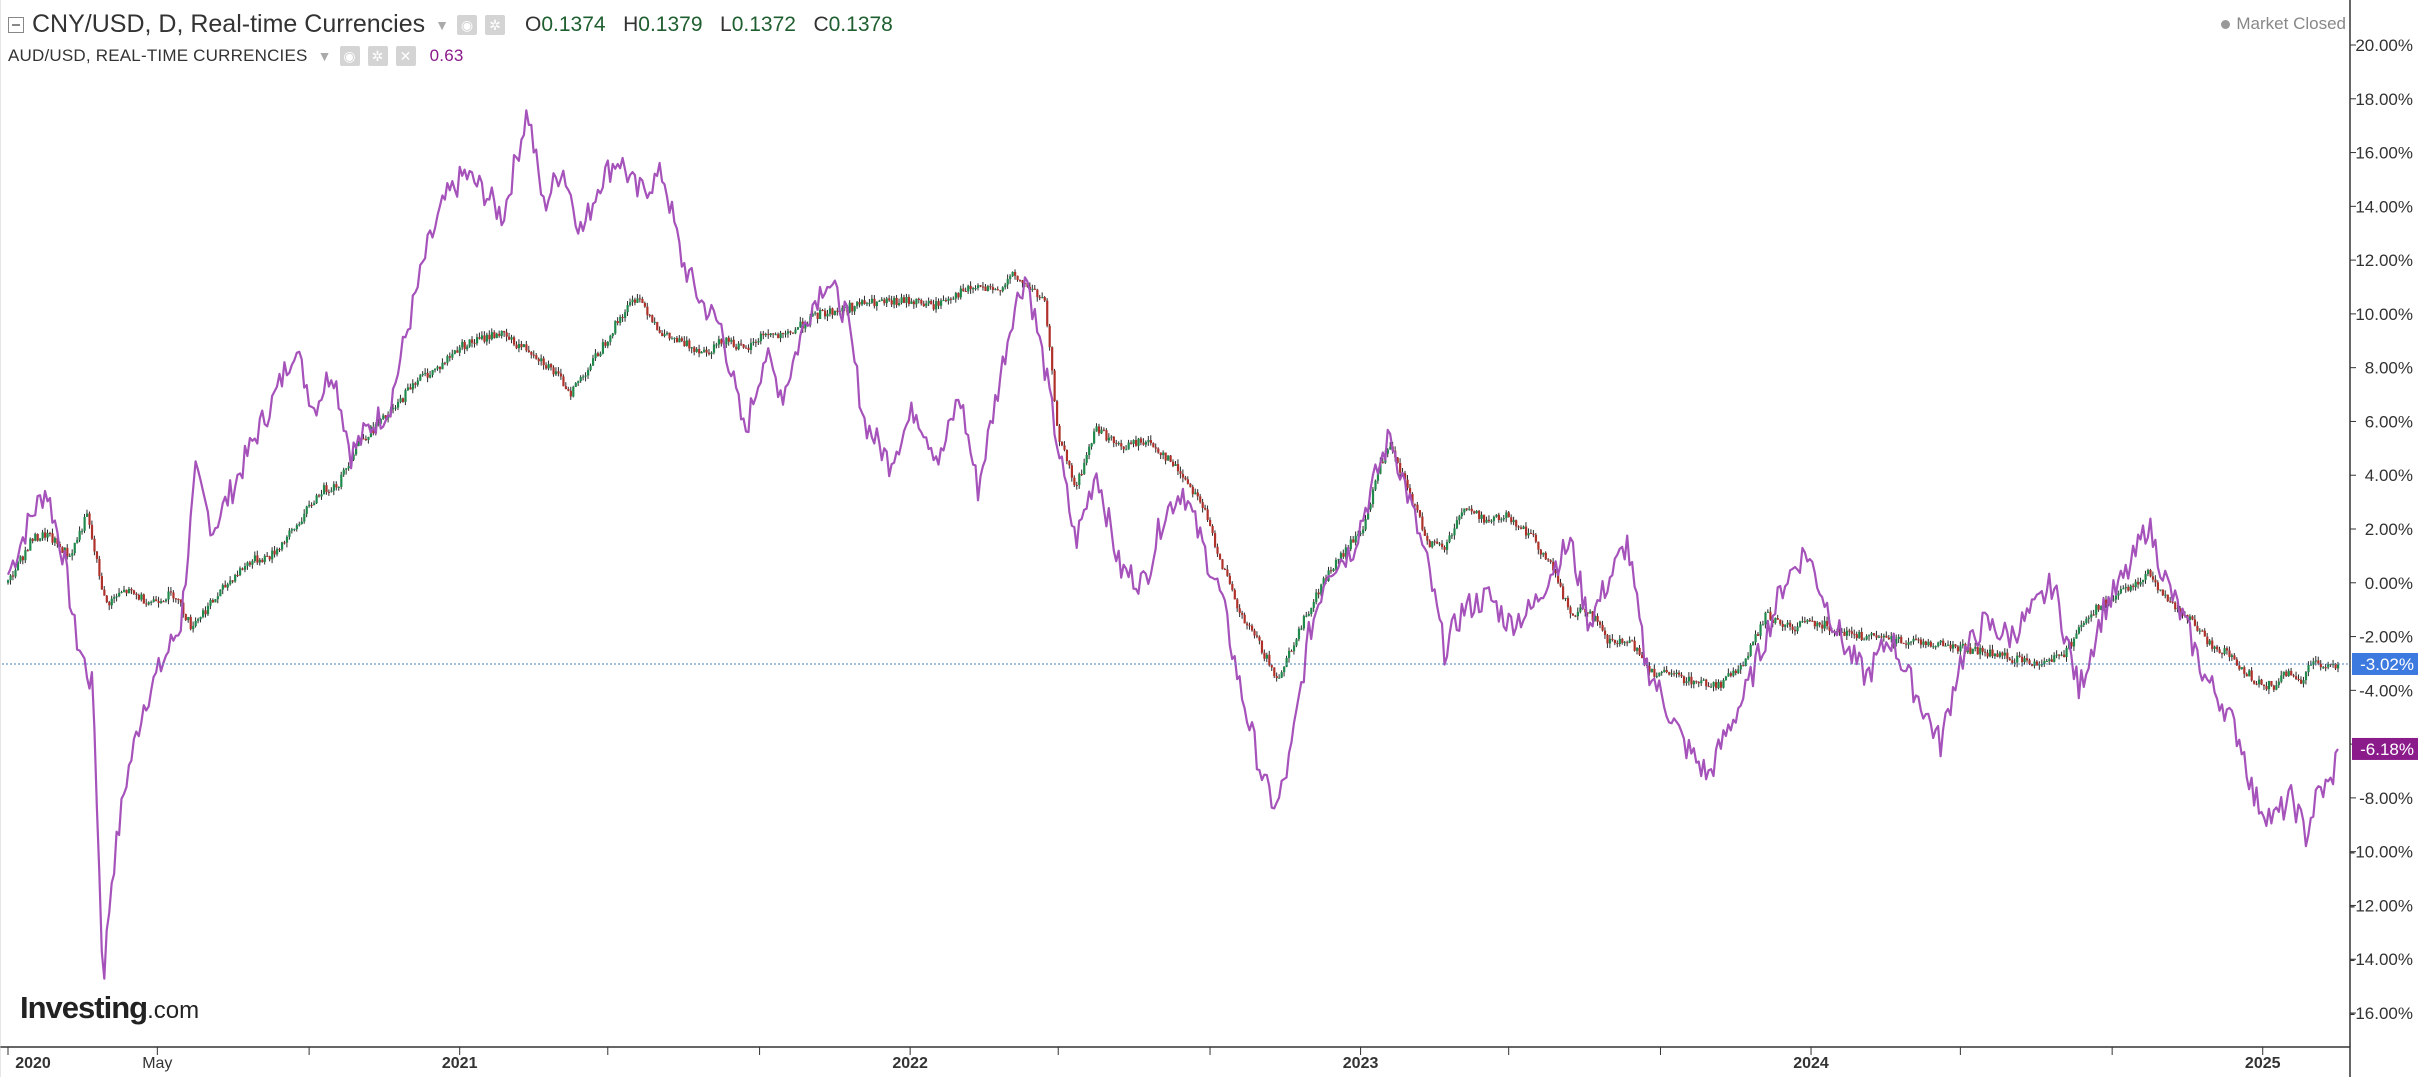 This screenshot has width=2428, height=1077. What do you see at coordinates (16, 24) in the screenshot?
I see `collapse-icon` at bounding box center [16, 24].